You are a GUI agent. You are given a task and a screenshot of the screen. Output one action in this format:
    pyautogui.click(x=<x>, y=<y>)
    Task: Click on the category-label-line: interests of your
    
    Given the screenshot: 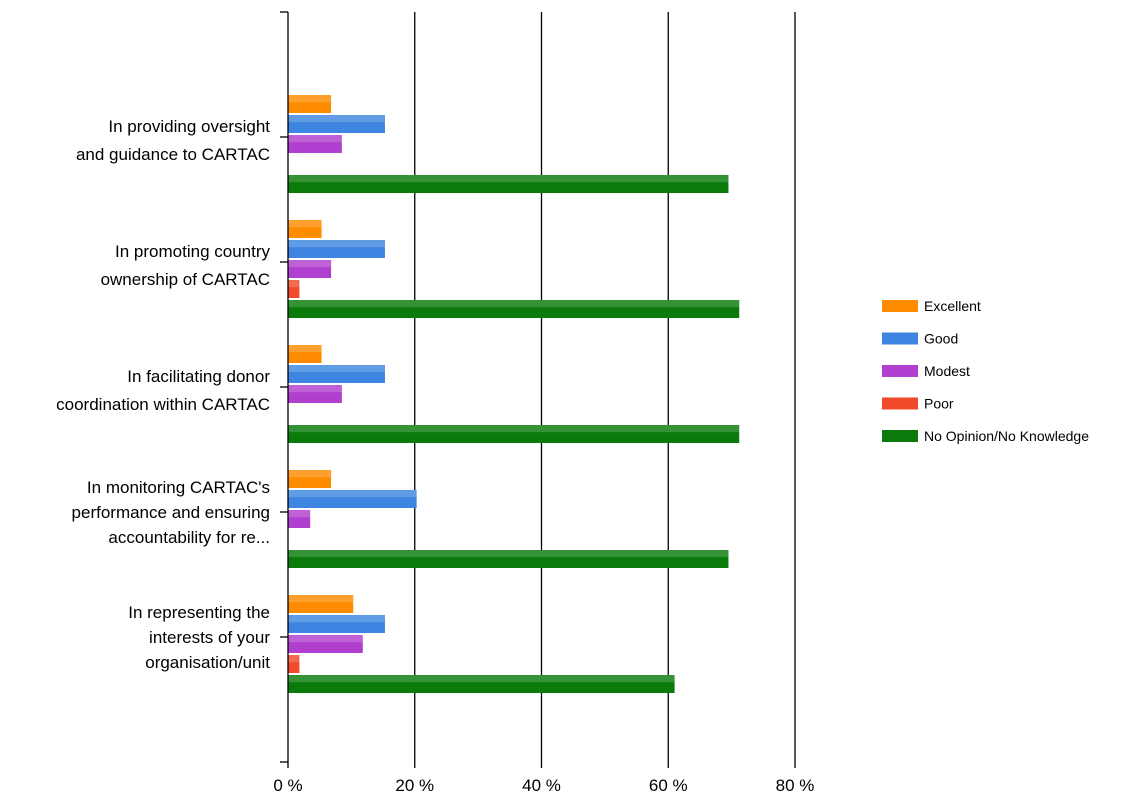 What is the action you would take?
    pyautogui.click(x=209, y=637)
    